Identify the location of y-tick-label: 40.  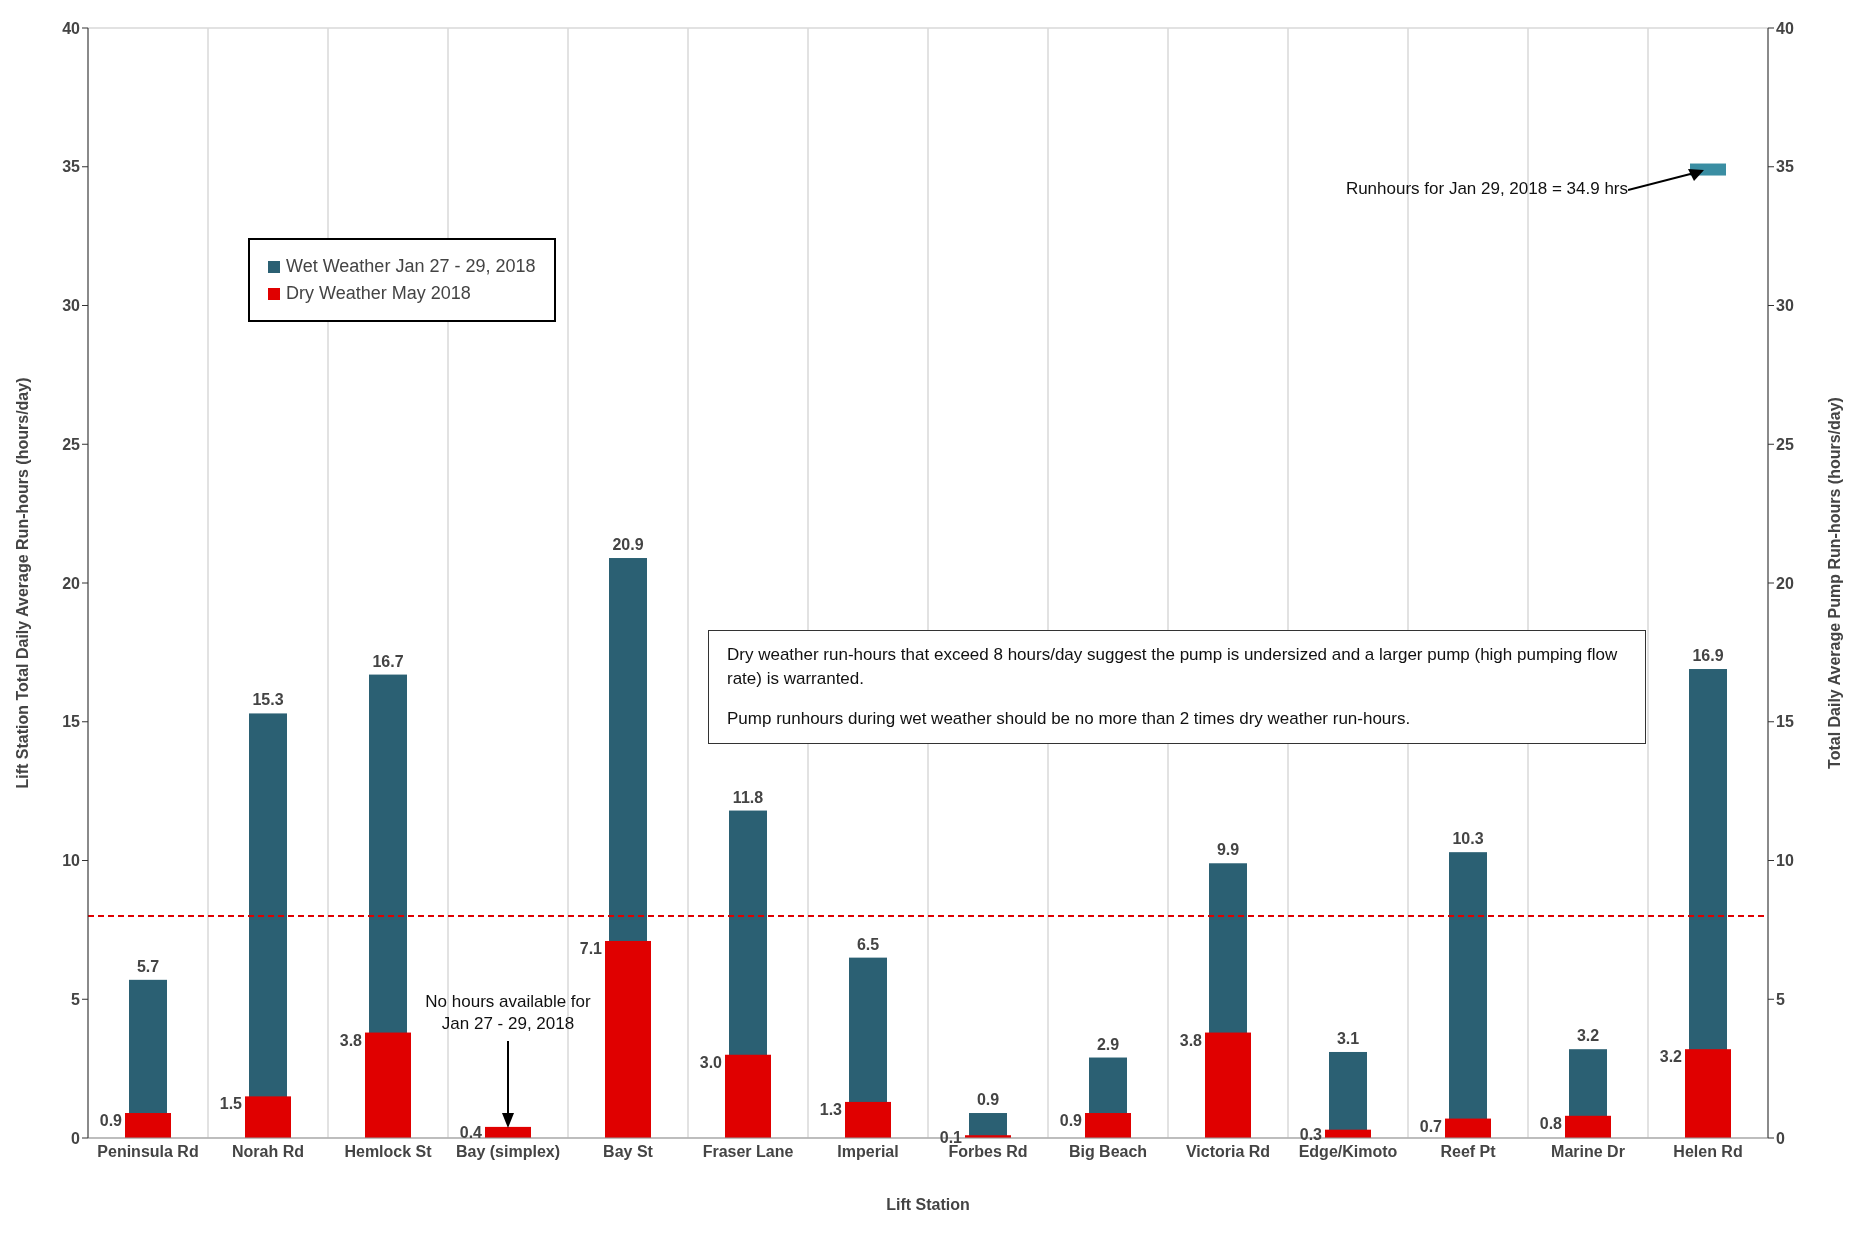
(71, 28).